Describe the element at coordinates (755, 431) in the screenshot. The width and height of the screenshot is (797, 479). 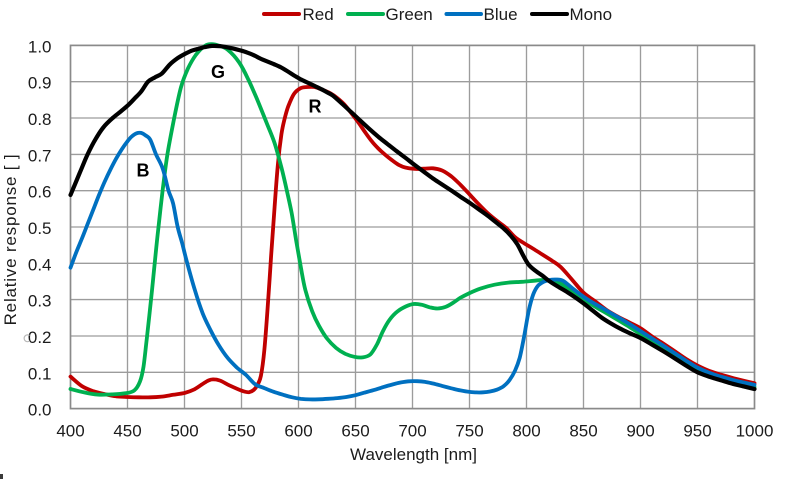
I see `svg-text: 1000` at that location.